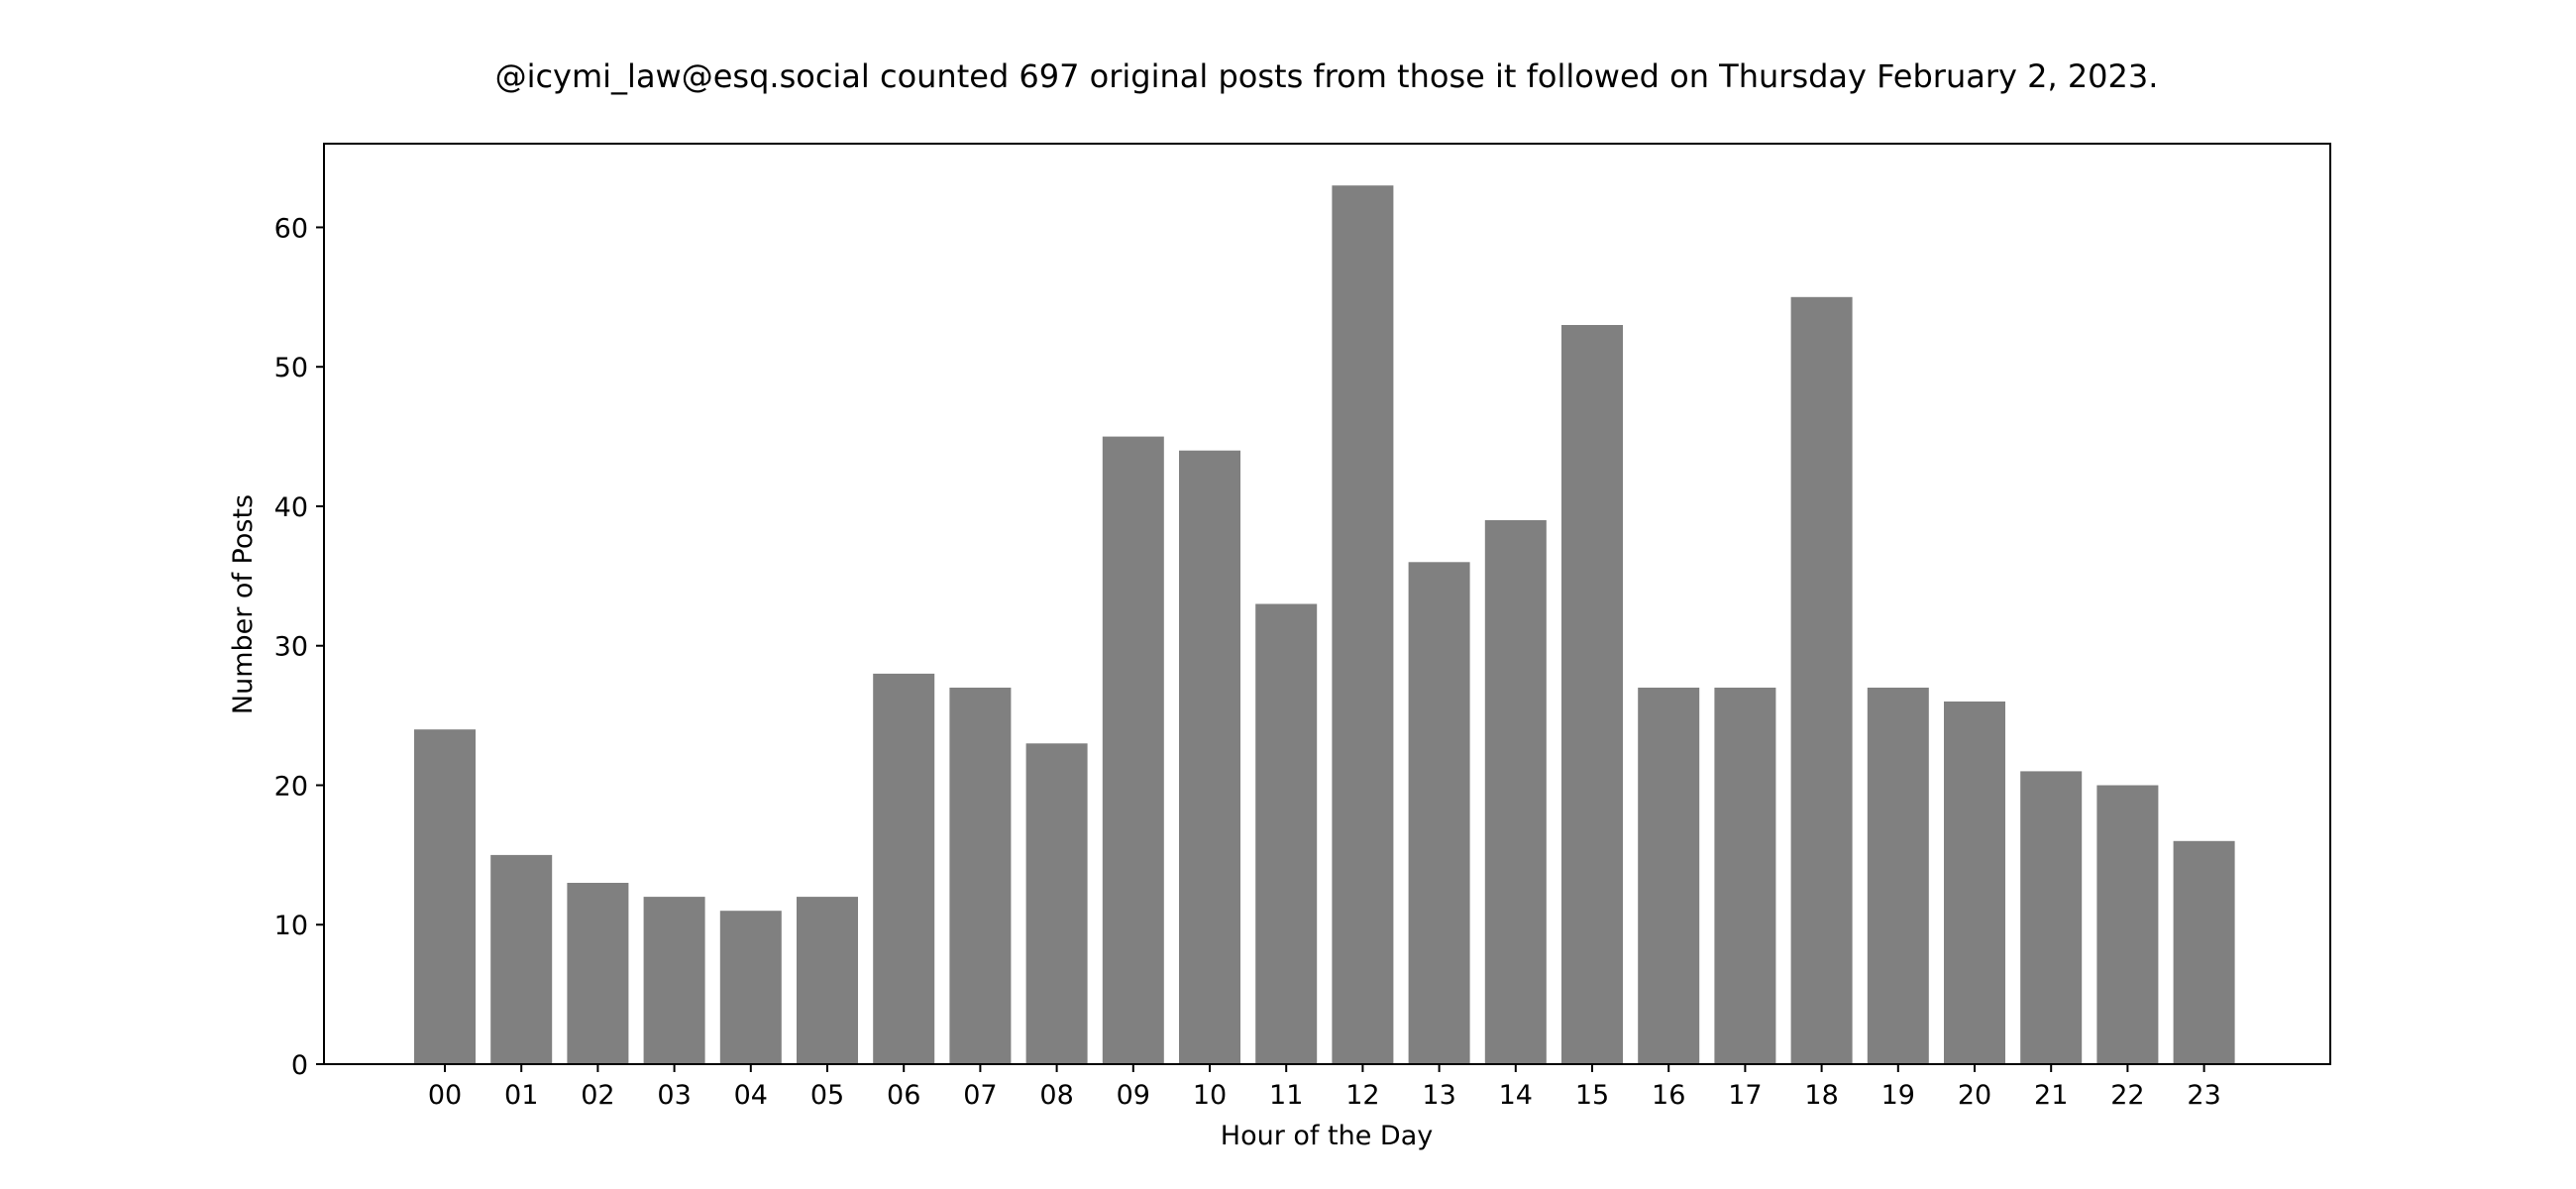 The image size is (2576, 1189). What do you see at coordinates (1974, 1095) in the screenshot?
I see `x-tick-label: 20` at bounding box center [1974, 1095].